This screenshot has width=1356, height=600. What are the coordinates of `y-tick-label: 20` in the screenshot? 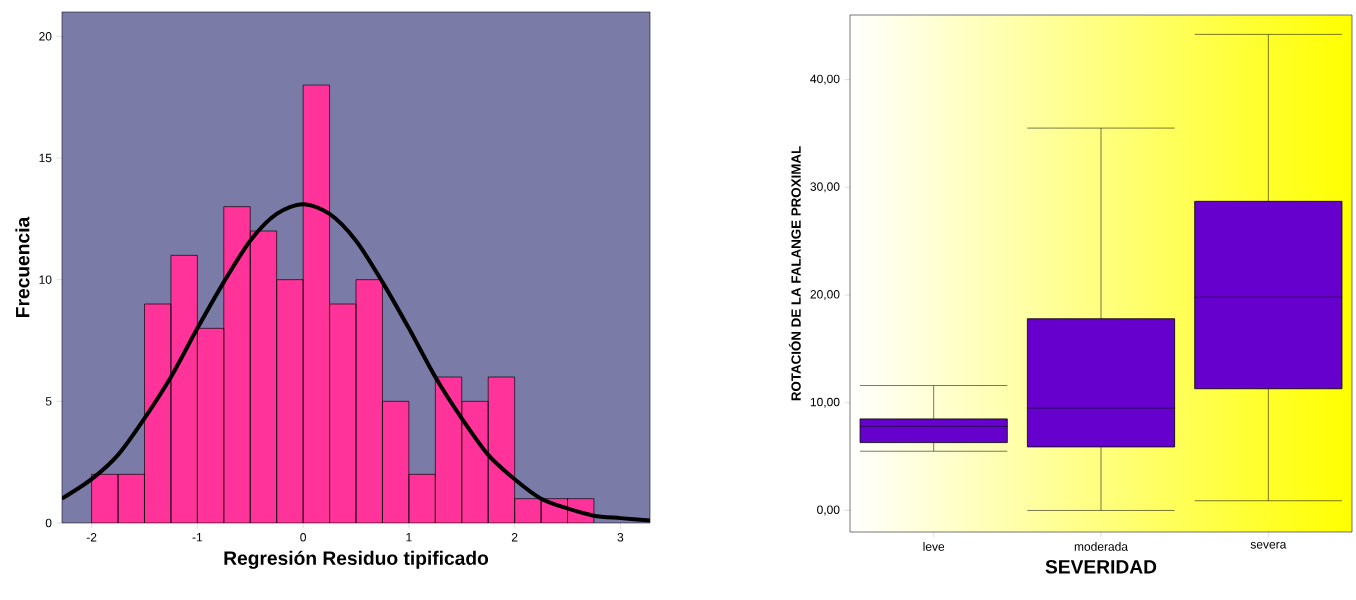 It's located at (45, 36).